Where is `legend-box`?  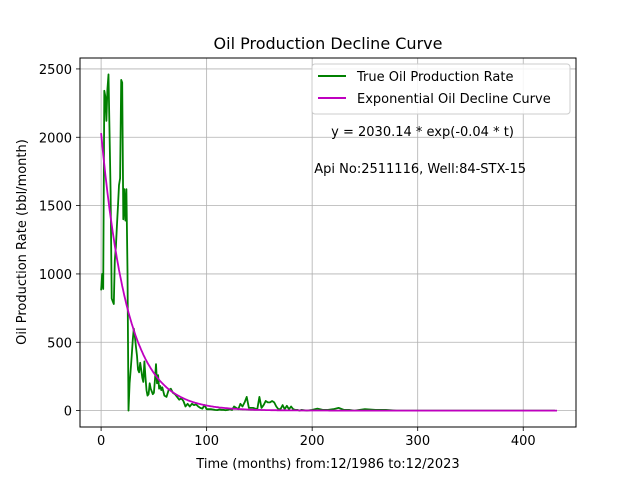
legend-box is located at coordinates (441, 89).